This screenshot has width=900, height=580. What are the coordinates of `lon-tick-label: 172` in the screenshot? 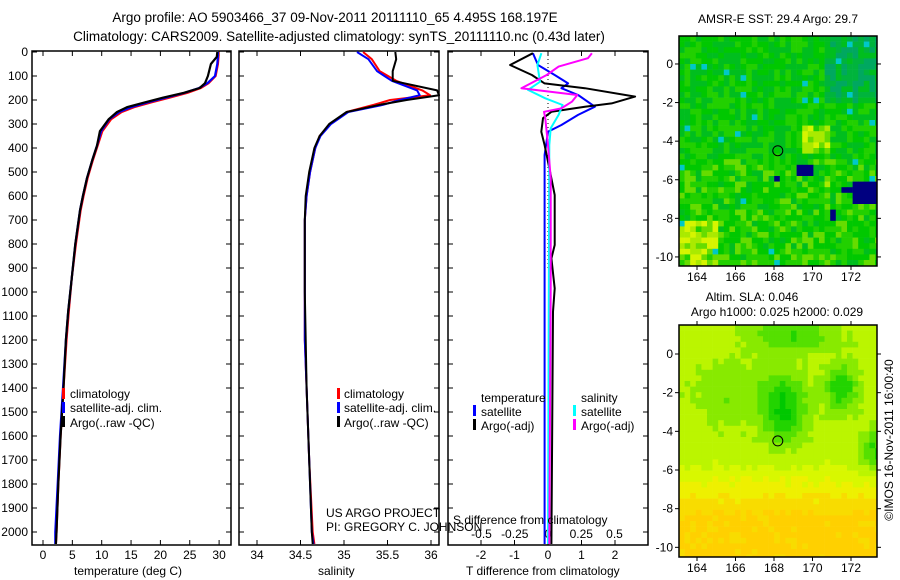 It's located at (851, 277).